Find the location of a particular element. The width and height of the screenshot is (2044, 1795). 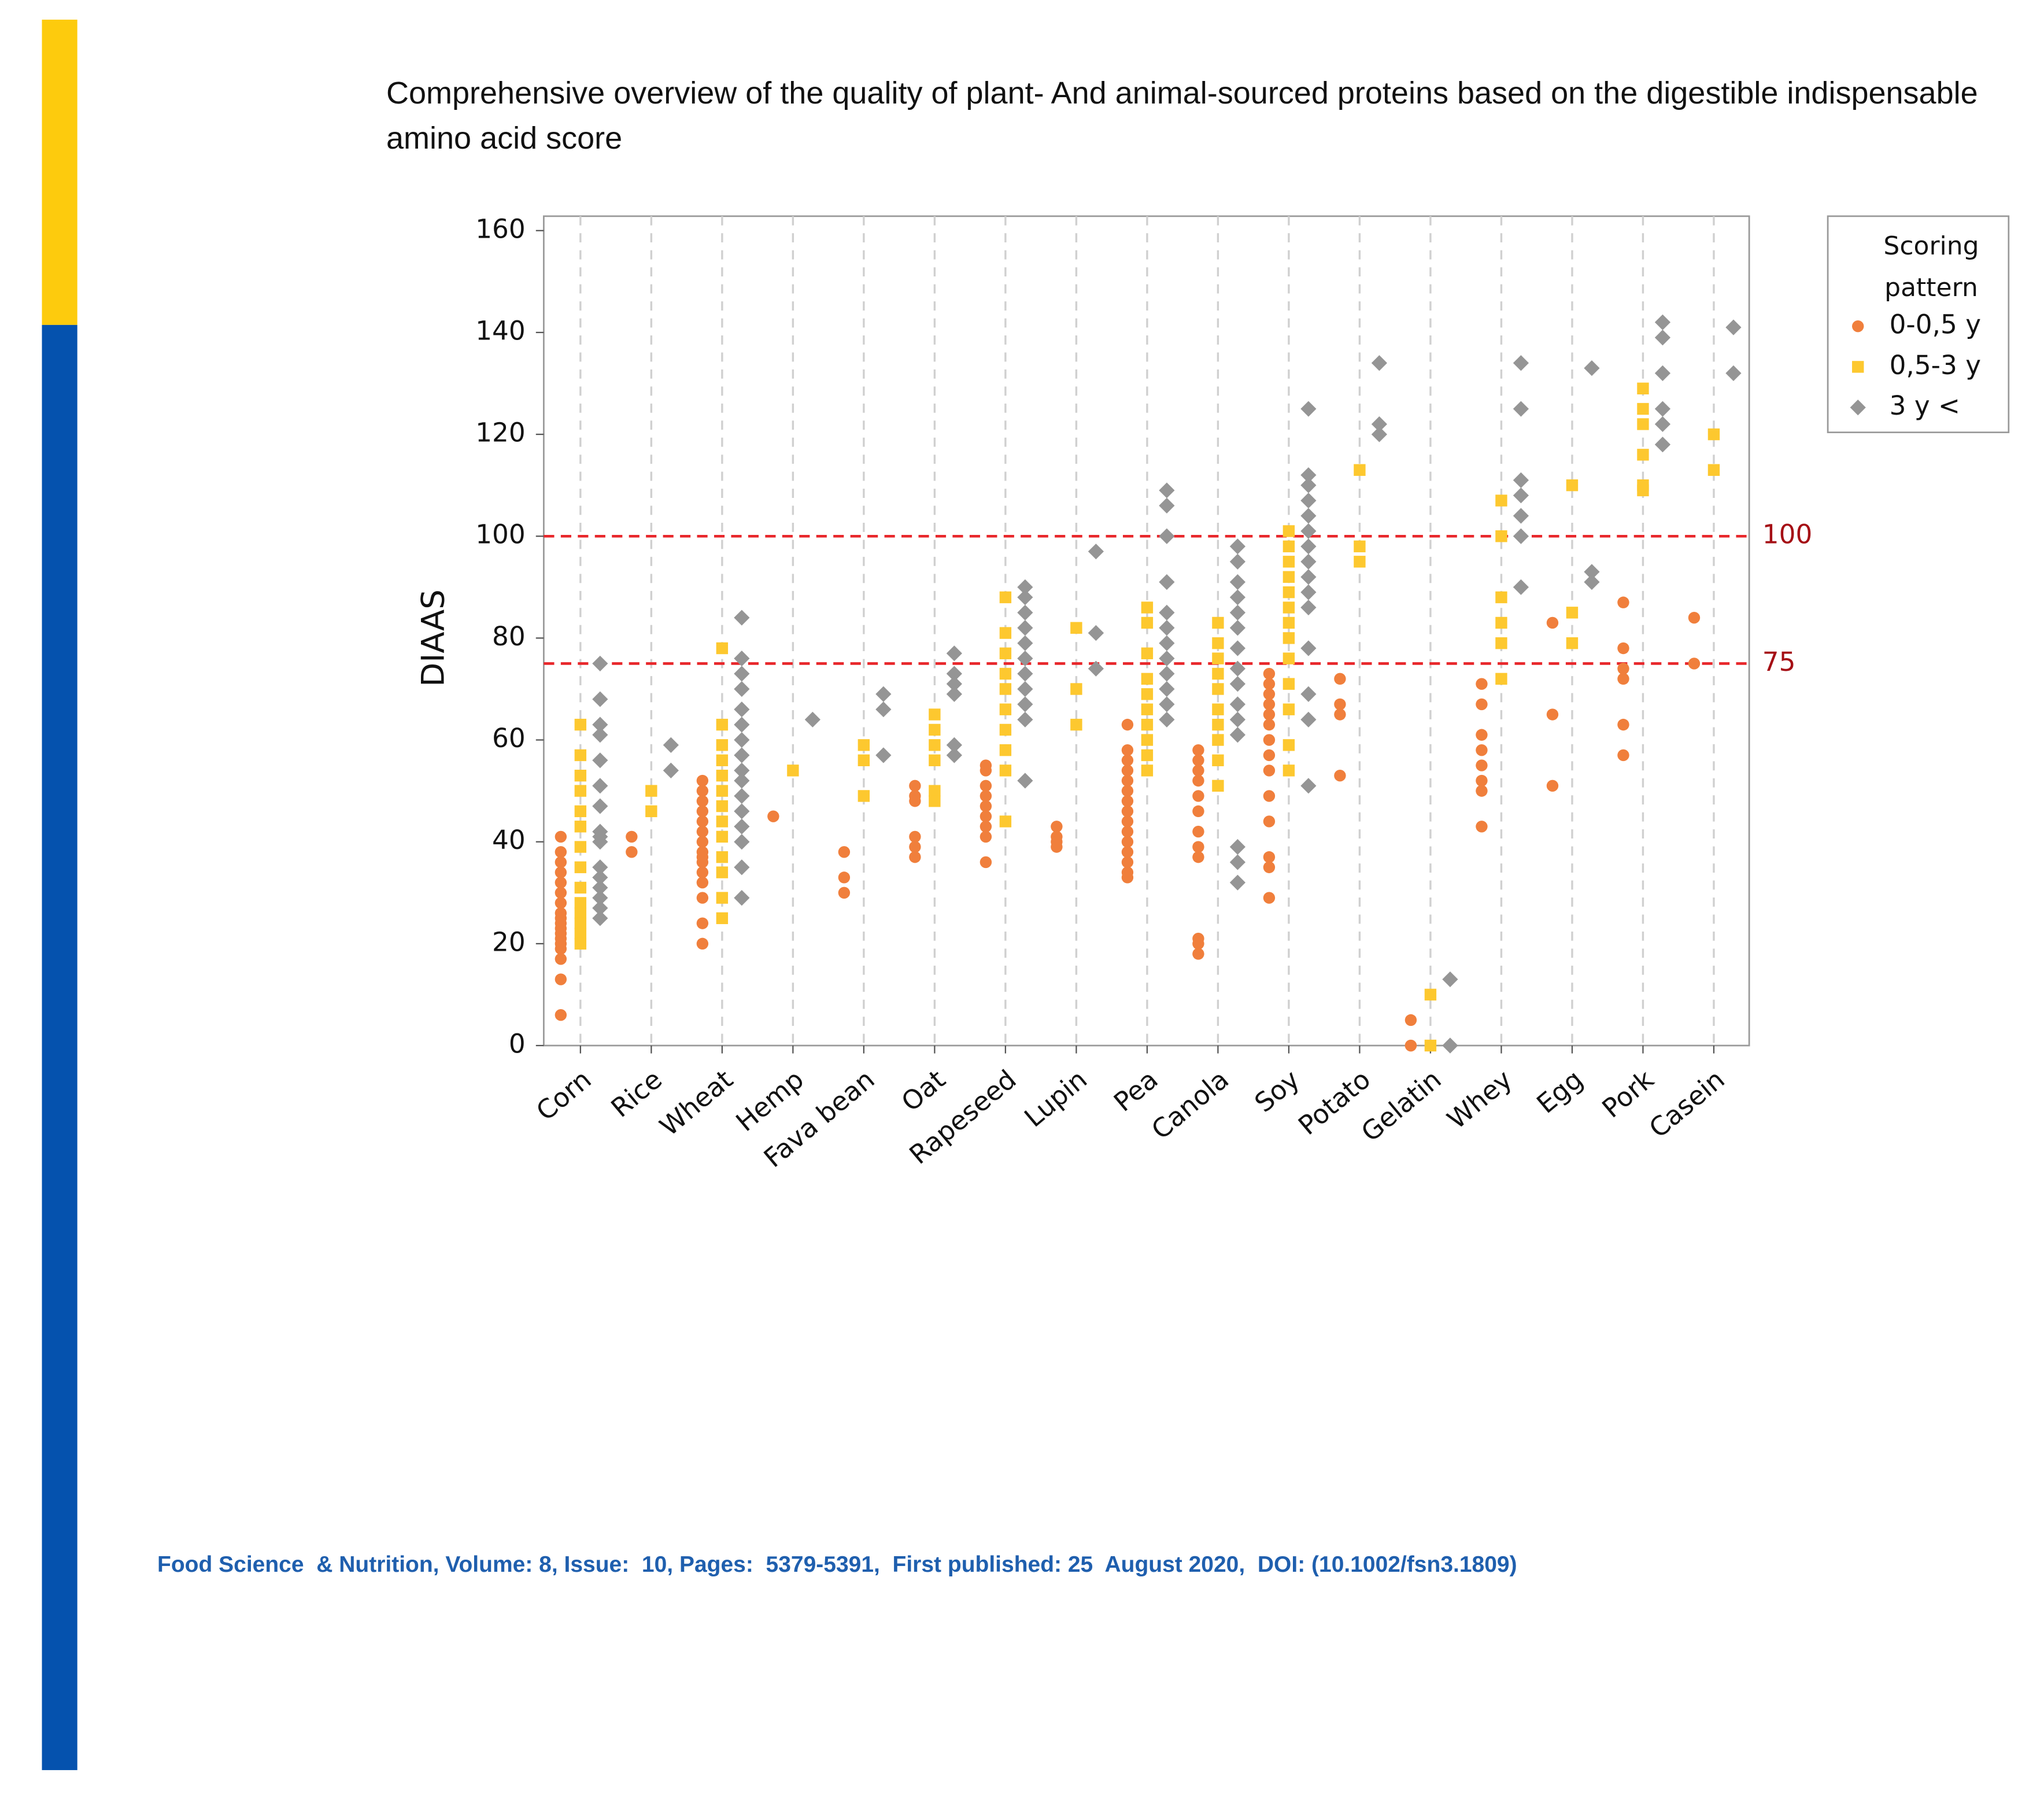

x-tick-label: Canola is located at coordinates (1189, 1105).